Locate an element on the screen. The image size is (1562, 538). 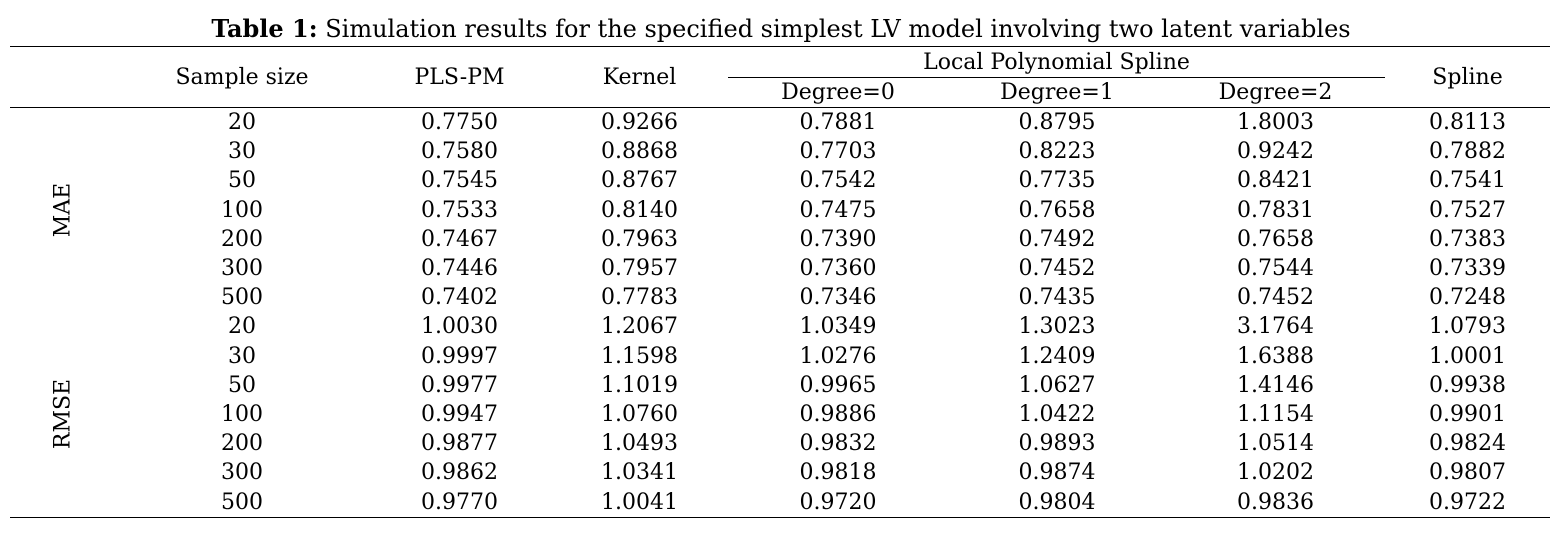
cell-degree-1: 0.7735 is located at coordinates (1057, 181).